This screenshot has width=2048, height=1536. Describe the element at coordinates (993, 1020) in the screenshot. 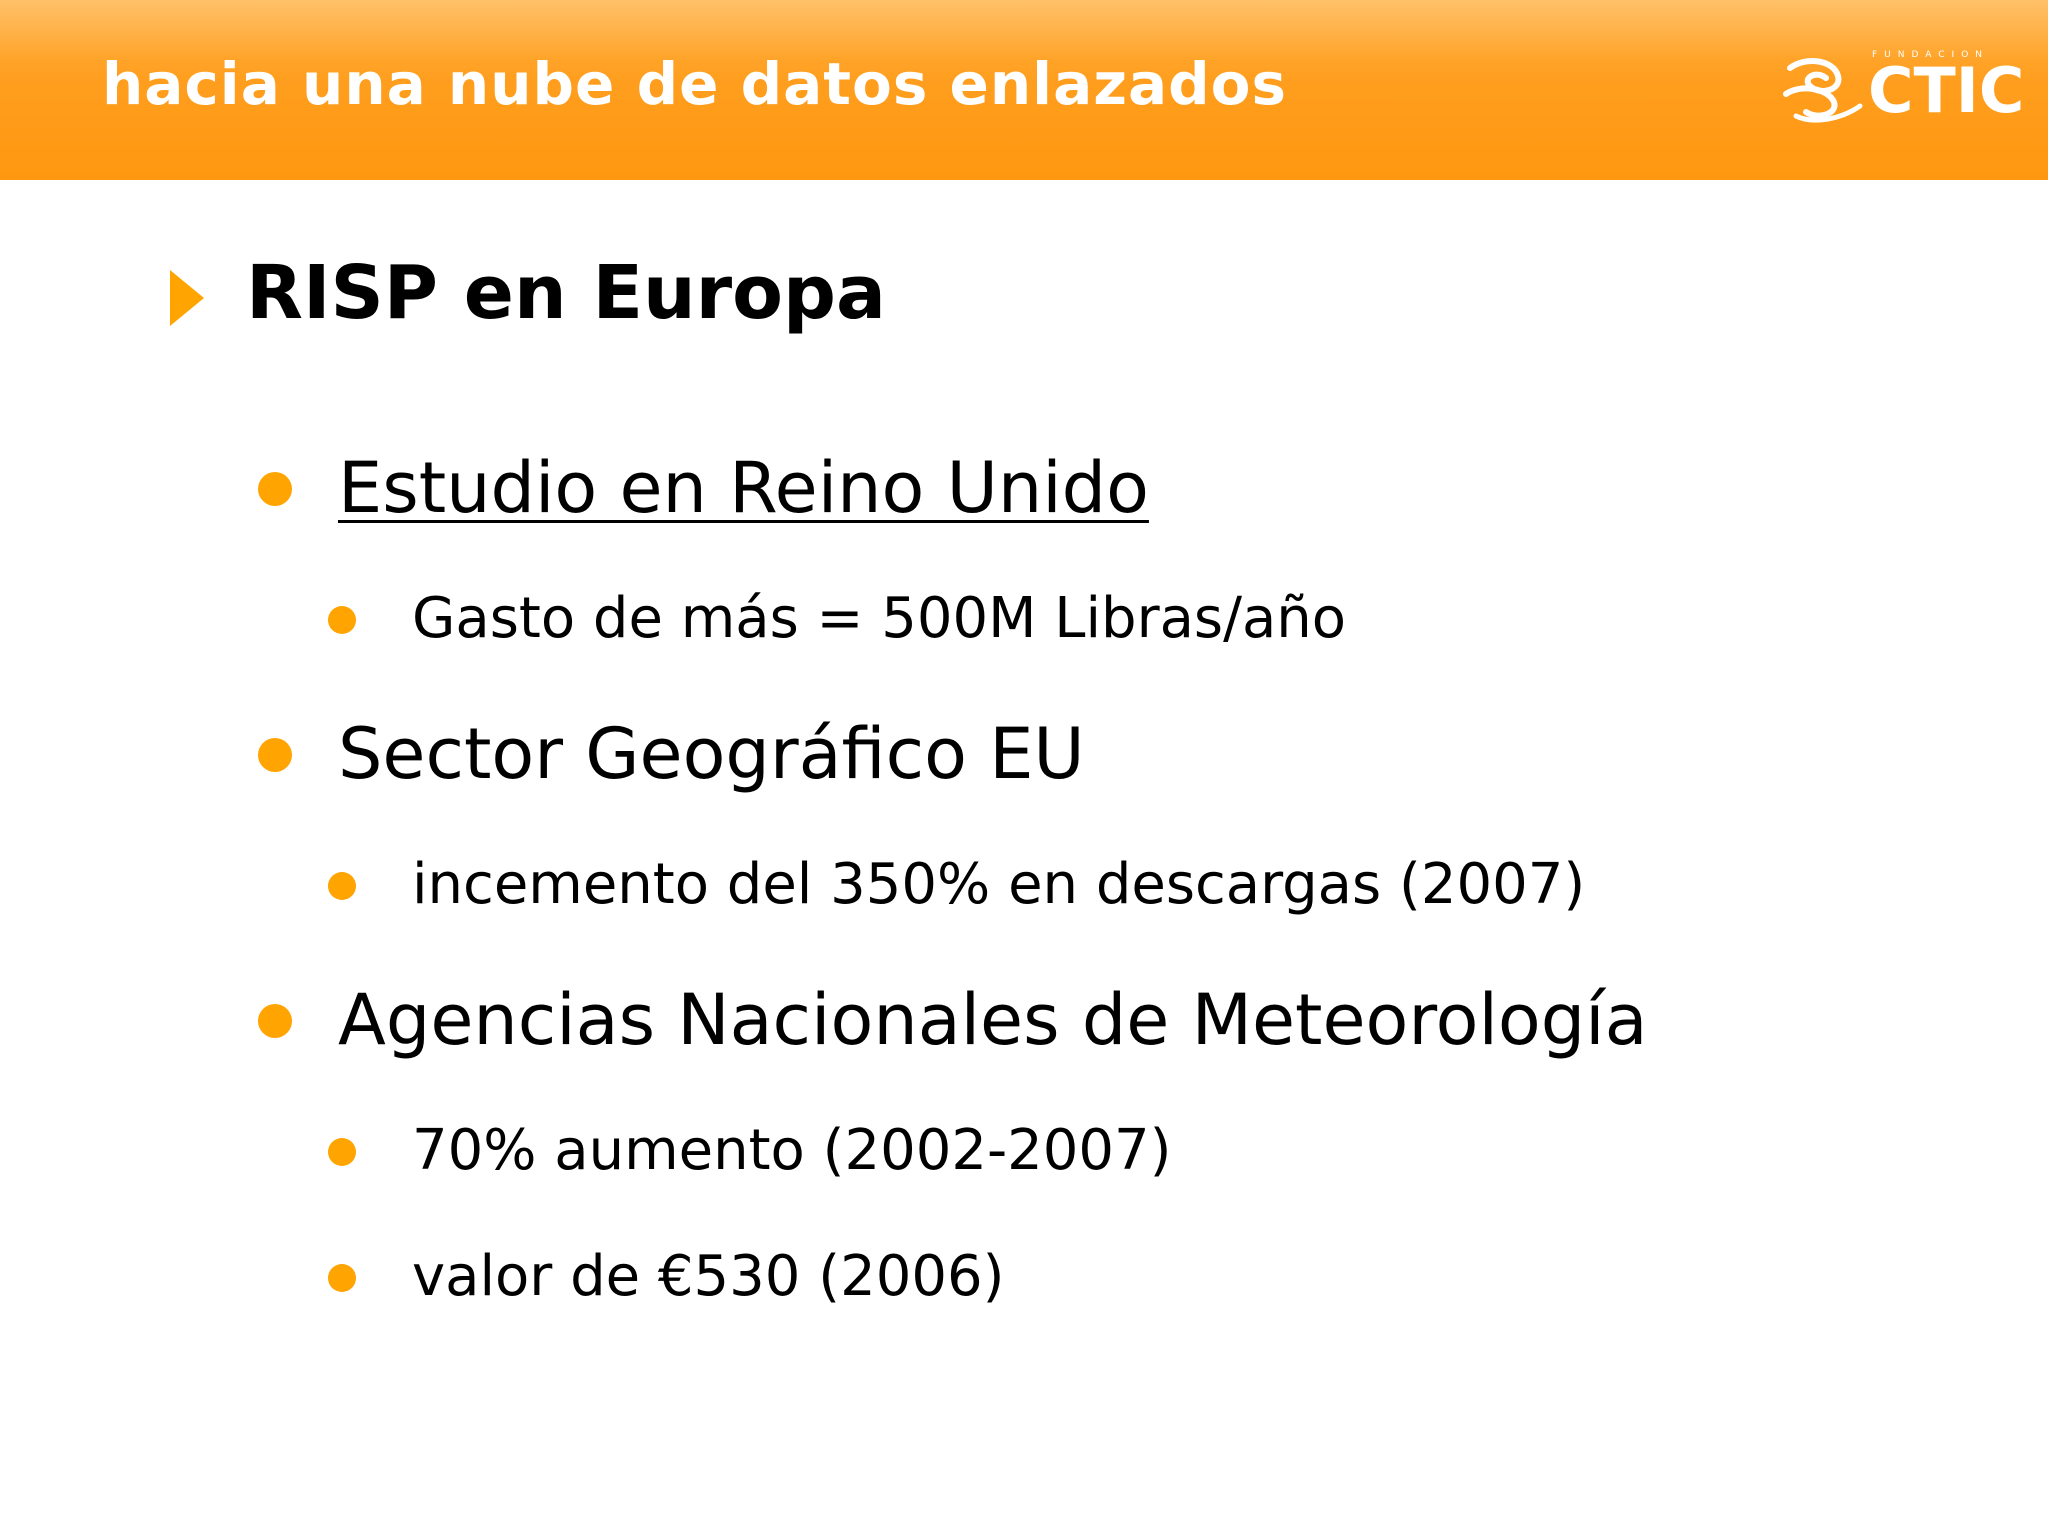

I see `bullet-text: Agencias Nacionales de Meteorología` at that location.